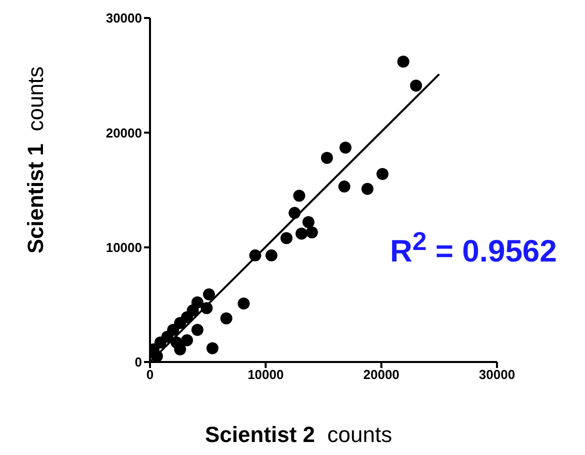 Image resolution: width=585 pixels, height=455 pixels. I want to click on x-axis-title: Scientist 2 counts, so click(298, 435).